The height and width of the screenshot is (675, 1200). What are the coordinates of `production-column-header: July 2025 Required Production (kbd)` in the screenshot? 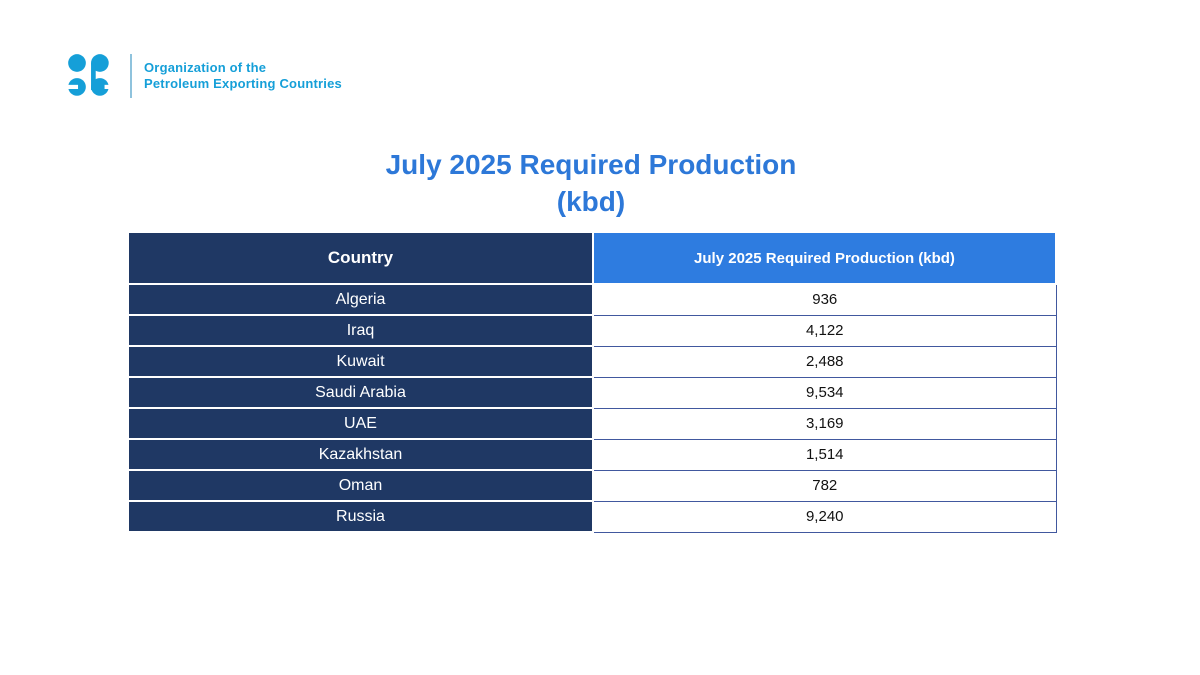 It's located at (824, 258).